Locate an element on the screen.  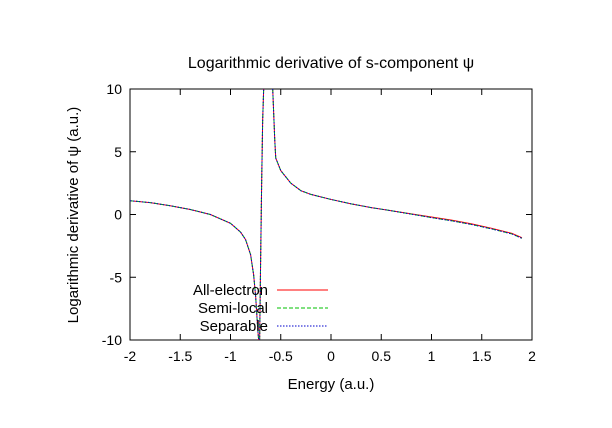
x-tick-label: 2 is located at coordinates (532, 356).